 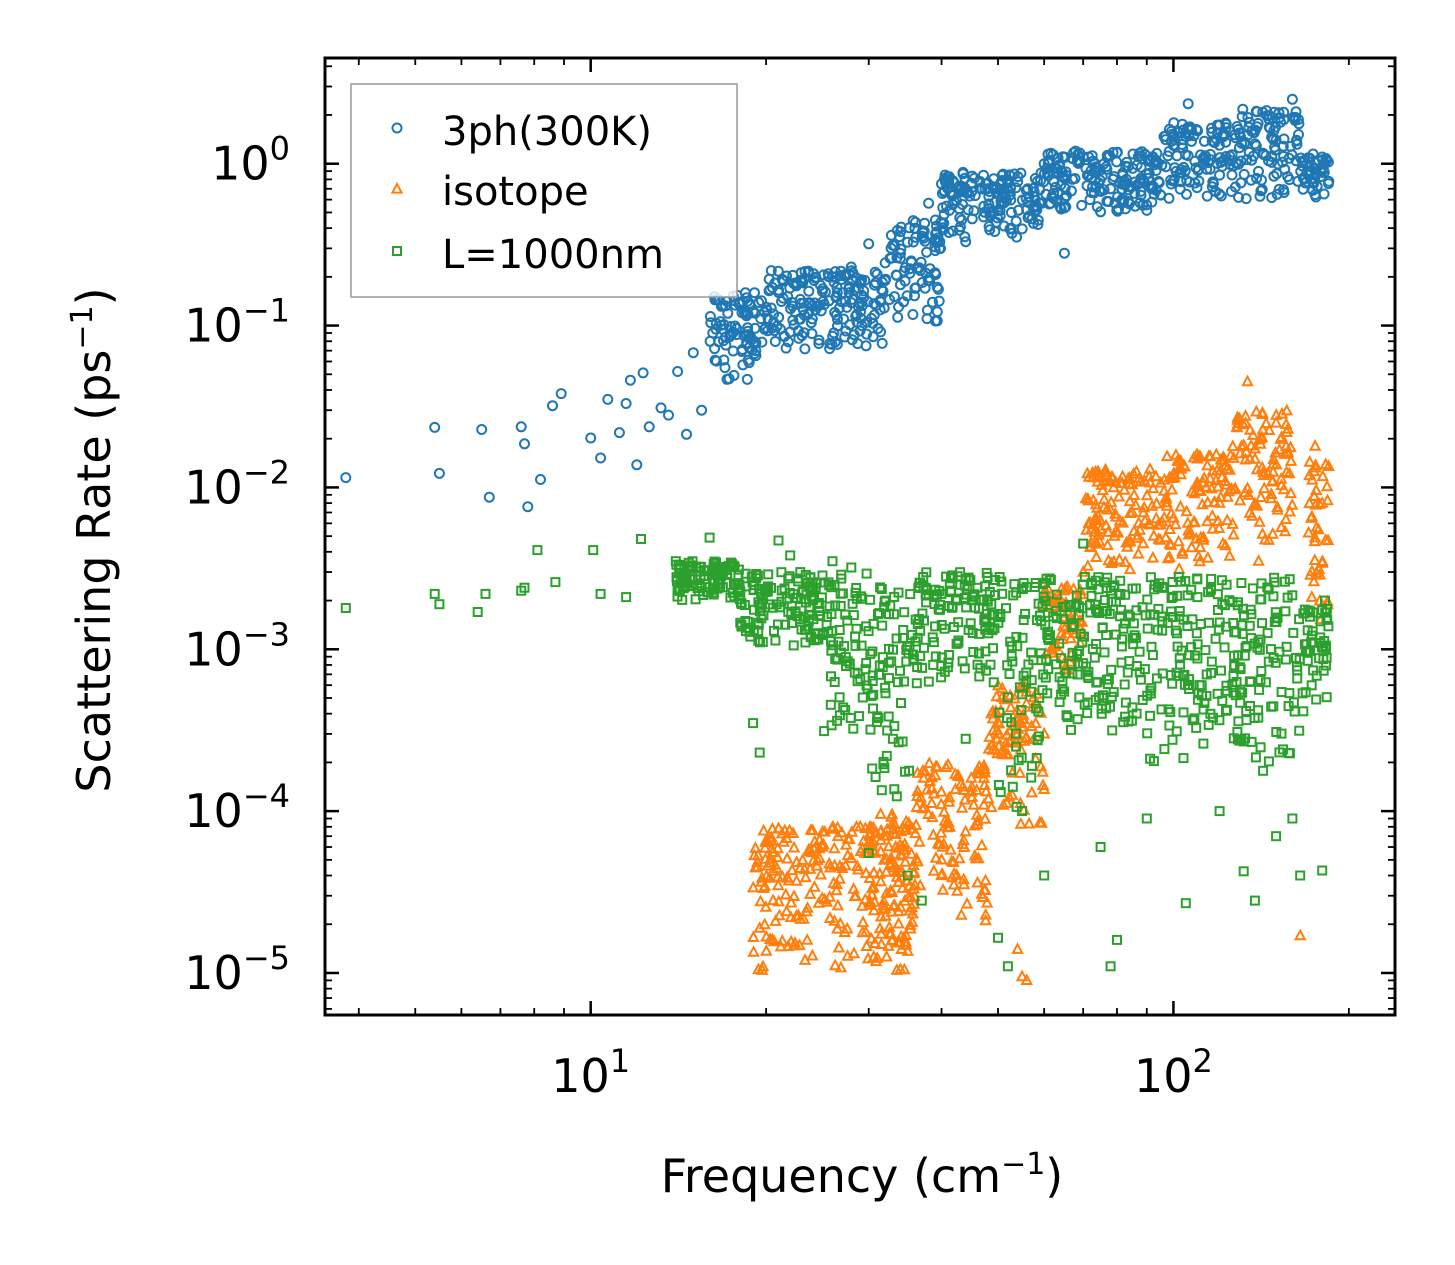 What do you see at coordinates (237, 322) in the screenshot?
I see `y-tick-label: 10−1` at bounding box center [237, 322].